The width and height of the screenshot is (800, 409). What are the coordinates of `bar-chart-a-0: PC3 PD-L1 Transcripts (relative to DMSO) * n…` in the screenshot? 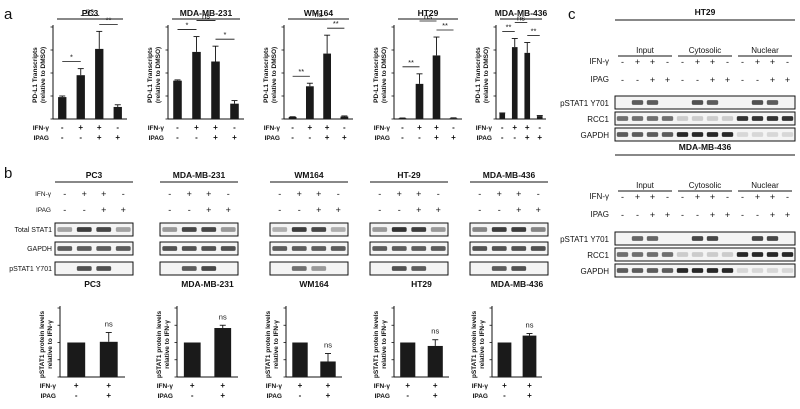 It's located at (79, 74).